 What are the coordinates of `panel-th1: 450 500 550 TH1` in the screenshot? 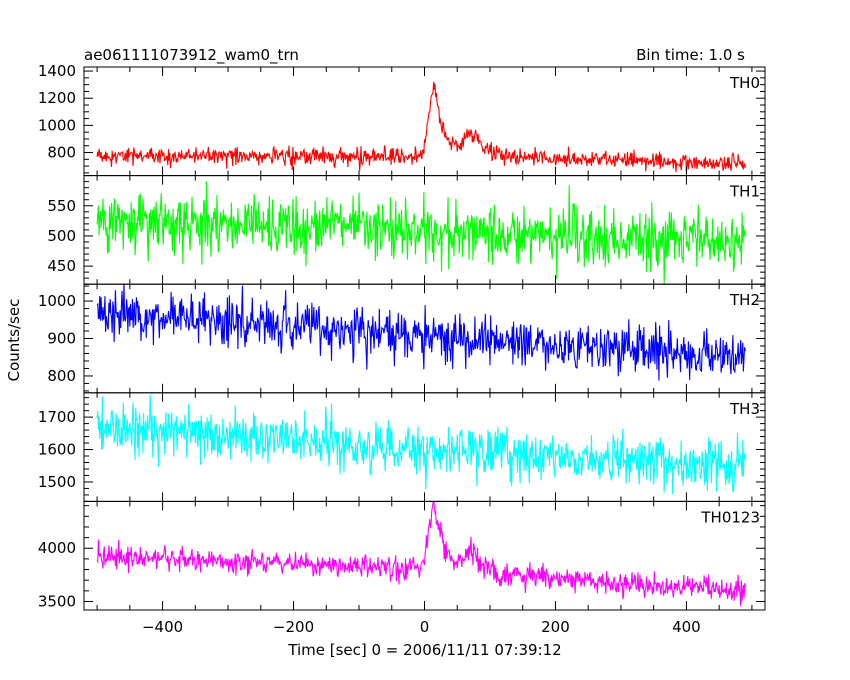 It's located at (406, 230).